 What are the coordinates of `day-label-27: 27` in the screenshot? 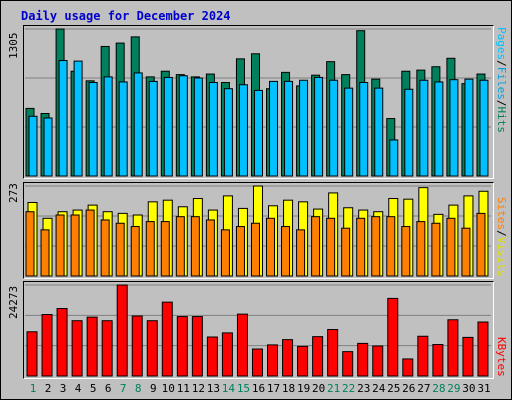 It's located at (424, 388).